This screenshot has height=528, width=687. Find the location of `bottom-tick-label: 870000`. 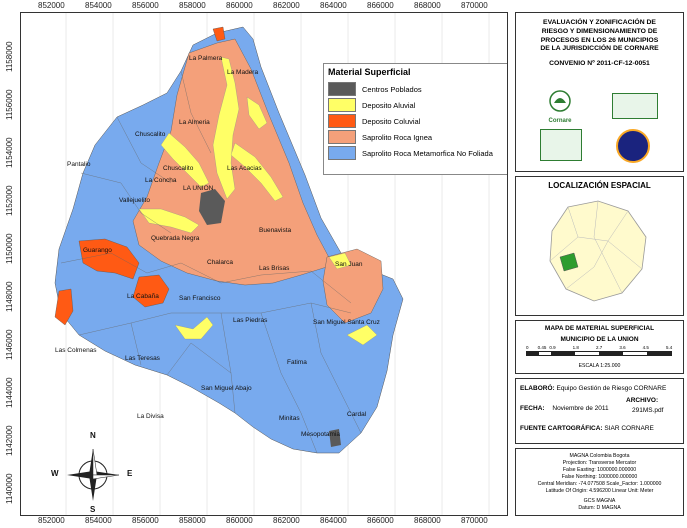

bottom-tick-label: 870000 is located at coordinates (474, 520).